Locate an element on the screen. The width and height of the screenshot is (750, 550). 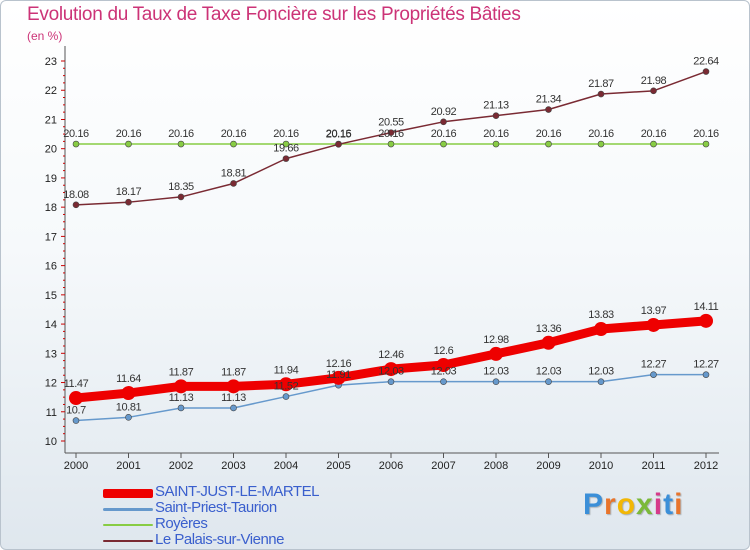
x-tick-label: 2006 is located at coordinates (391, 466).